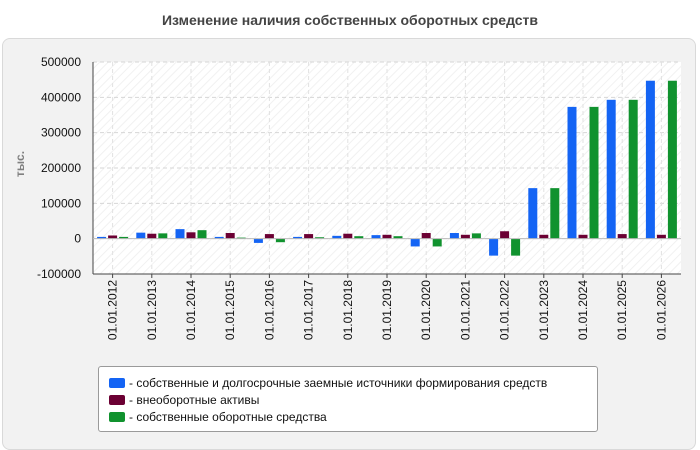 This screenshot has width=700, height=450. I want to click on x-tick-label: 01.01.2020, so click(426, 310).